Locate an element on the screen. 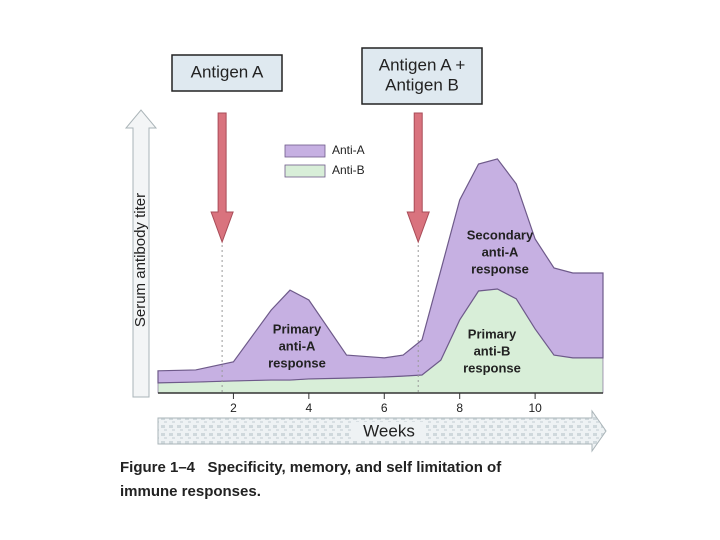 The image size is (720, 540). y-axis-arrow is located at coordinates (141, 253).